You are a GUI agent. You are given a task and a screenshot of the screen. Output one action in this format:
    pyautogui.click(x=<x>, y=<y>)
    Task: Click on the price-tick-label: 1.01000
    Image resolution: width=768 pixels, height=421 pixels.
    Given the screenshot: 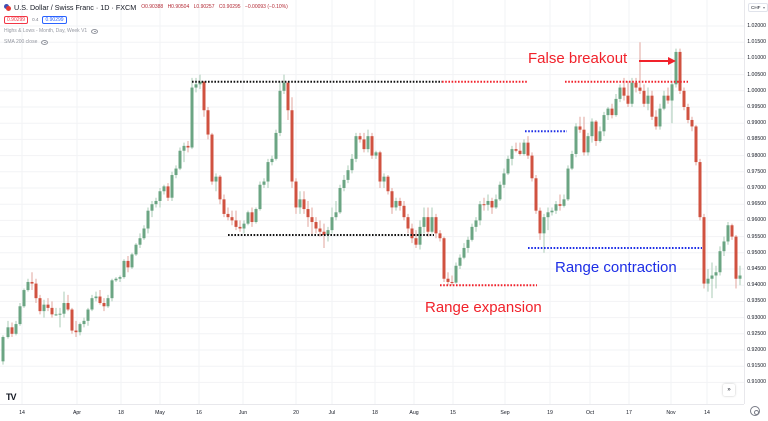 What is the action you would take?
    pyautogui.click(x=756, y=58)
    